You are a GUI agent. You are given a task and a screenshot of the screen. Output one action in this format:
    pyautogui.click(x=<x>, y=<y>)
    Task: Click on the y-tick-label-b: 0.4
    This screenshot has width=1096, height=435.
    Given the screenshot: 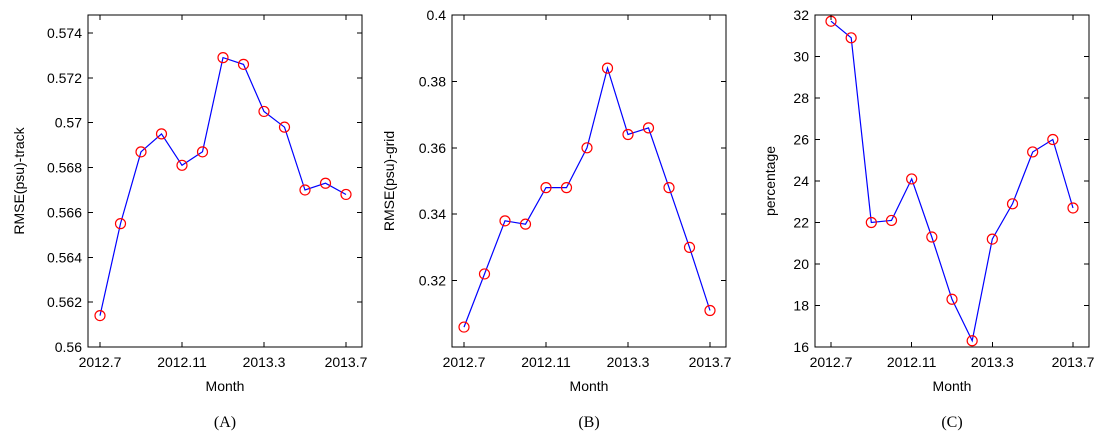 What is the action you would take?
    pyautogui.click(x=437, y=15)
    